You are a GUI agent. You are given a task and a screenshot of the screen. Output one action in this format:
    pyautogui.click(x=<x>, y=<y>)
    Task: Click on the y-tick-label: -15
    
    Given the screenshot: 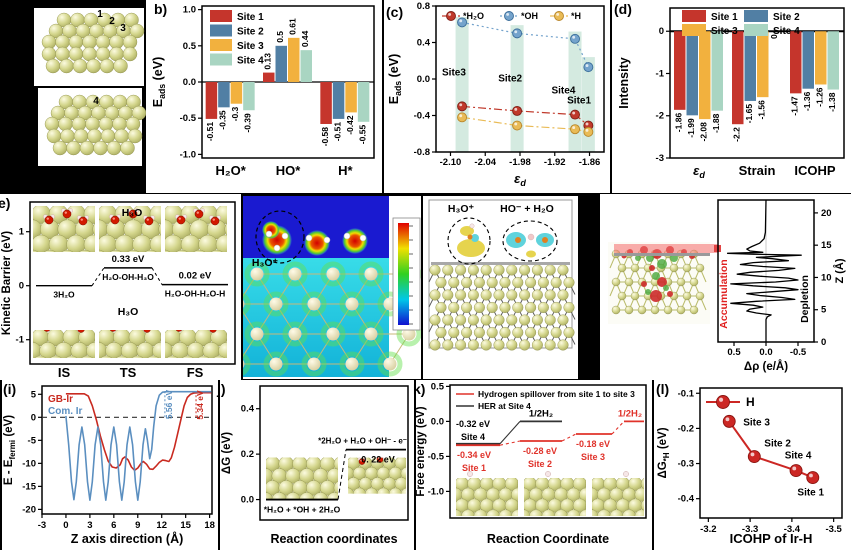 What is the action you would take?
    pyautogui.click(x=29, y=486)
    